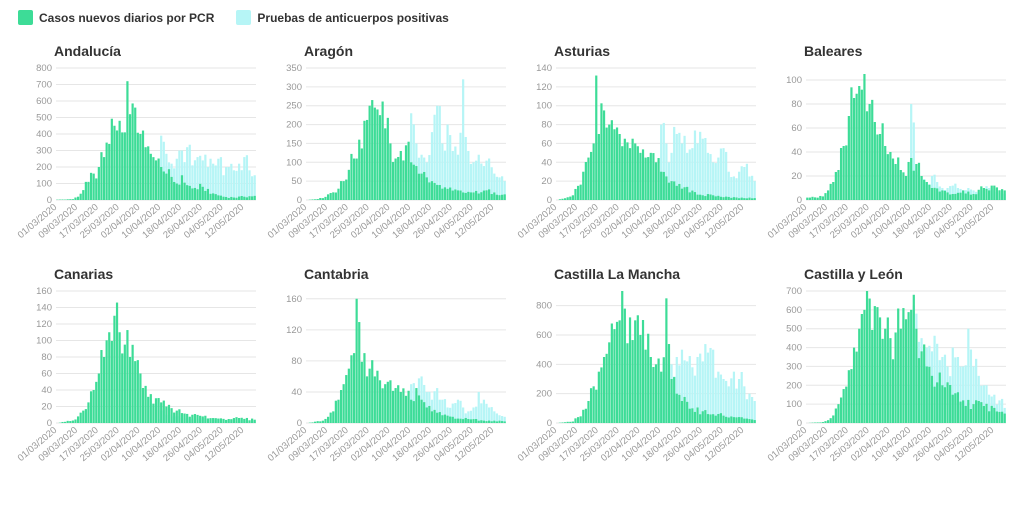  I want to click on y-tick-label: 120, so click(544, 87).